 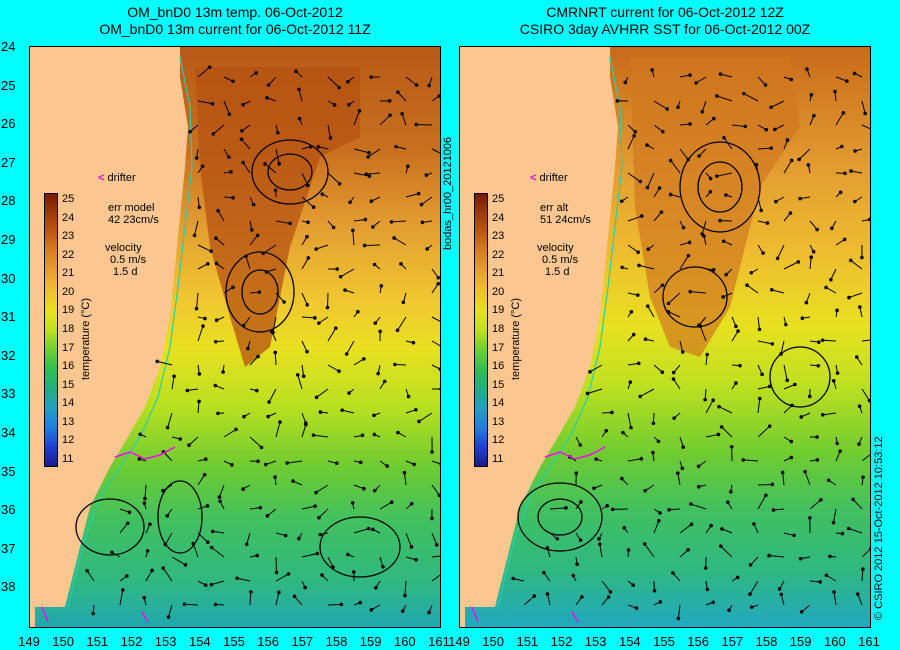 I want to click on left-lon-tick-label: 152, so click(x=131, y=641).